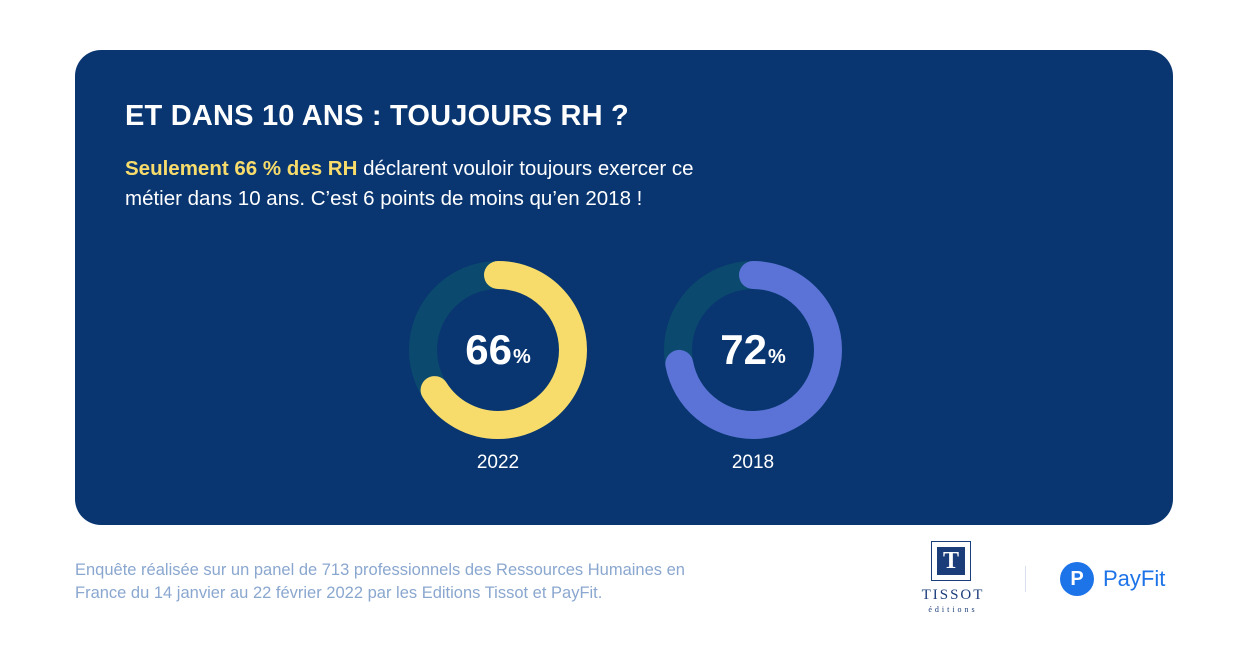  I want to click on tissot-subtitle: éditions, so click(953, 609).